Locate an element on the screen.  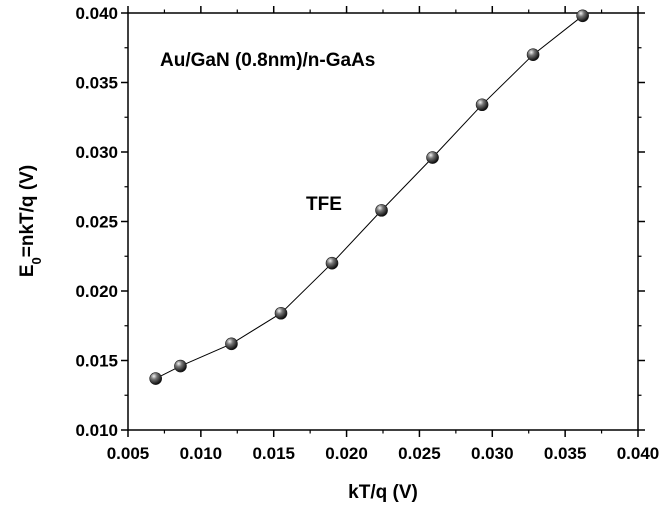
x-tick-label: 0.030 is located at coordinates (492, 453).